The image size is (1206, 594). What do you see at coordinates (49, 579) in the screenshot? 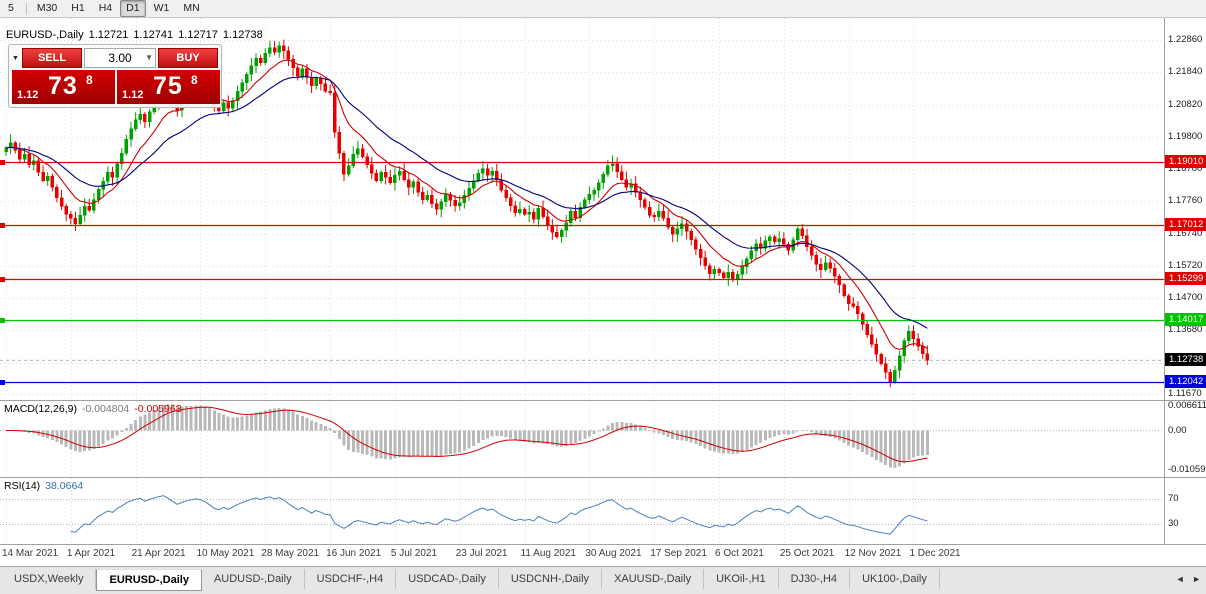
I see `chart-tab-usdx-weekly: USDX,Weekly` at bounding box center [49, 579].